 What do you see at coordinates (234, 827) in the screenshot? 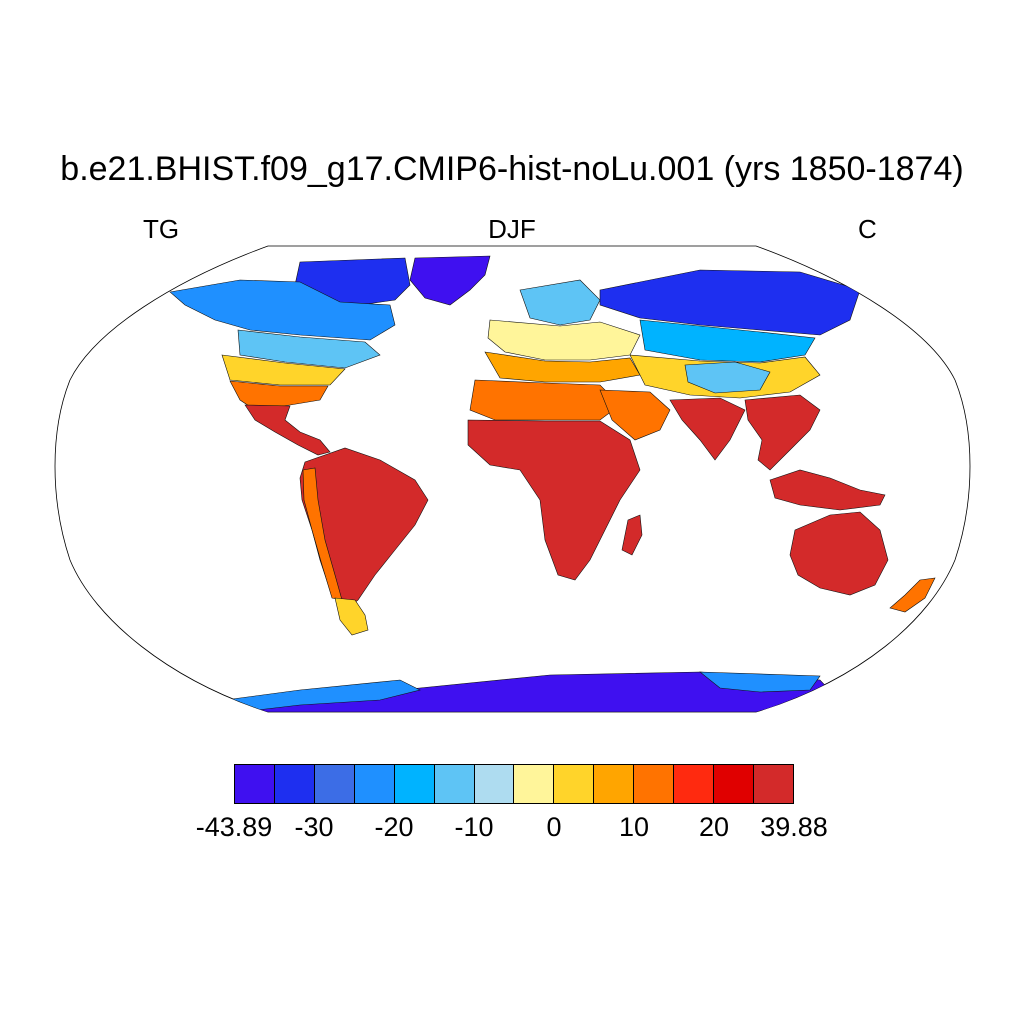
I see `colorbar-tick-label: -43.89` at bounding box center [234, 827].